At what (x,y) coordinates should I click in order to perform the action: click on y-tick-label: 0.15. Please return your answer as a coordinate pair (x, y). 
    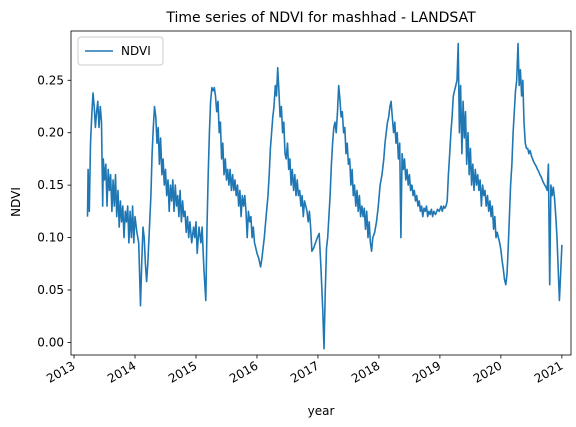
    Looking at the image, I should click on (50, 185).